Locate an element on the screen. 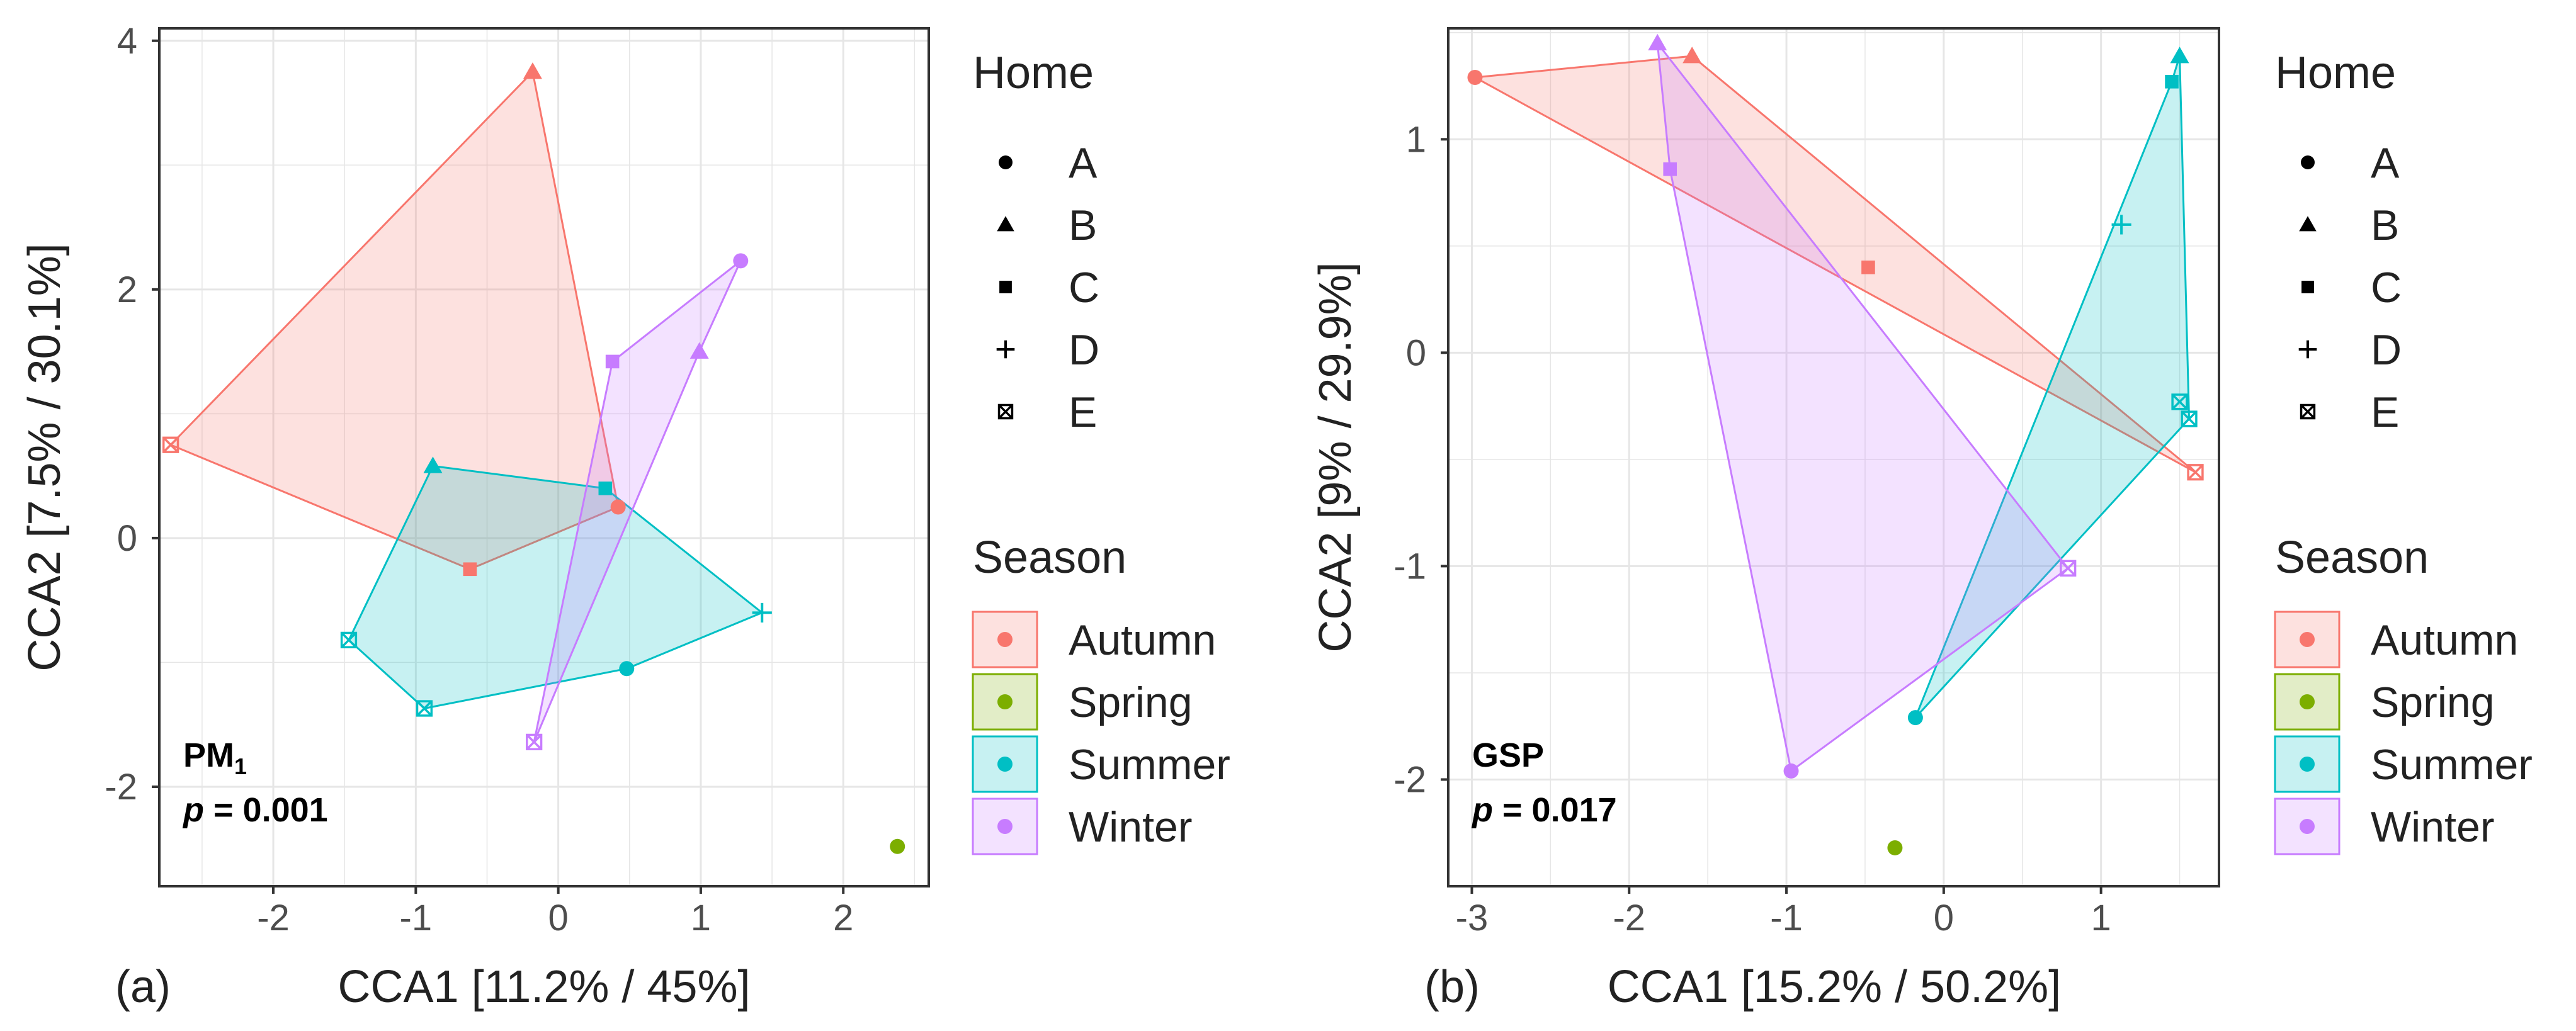 The image size is (2576, 1031). y-tick-label: 2 is located at coordinates (127, 289).